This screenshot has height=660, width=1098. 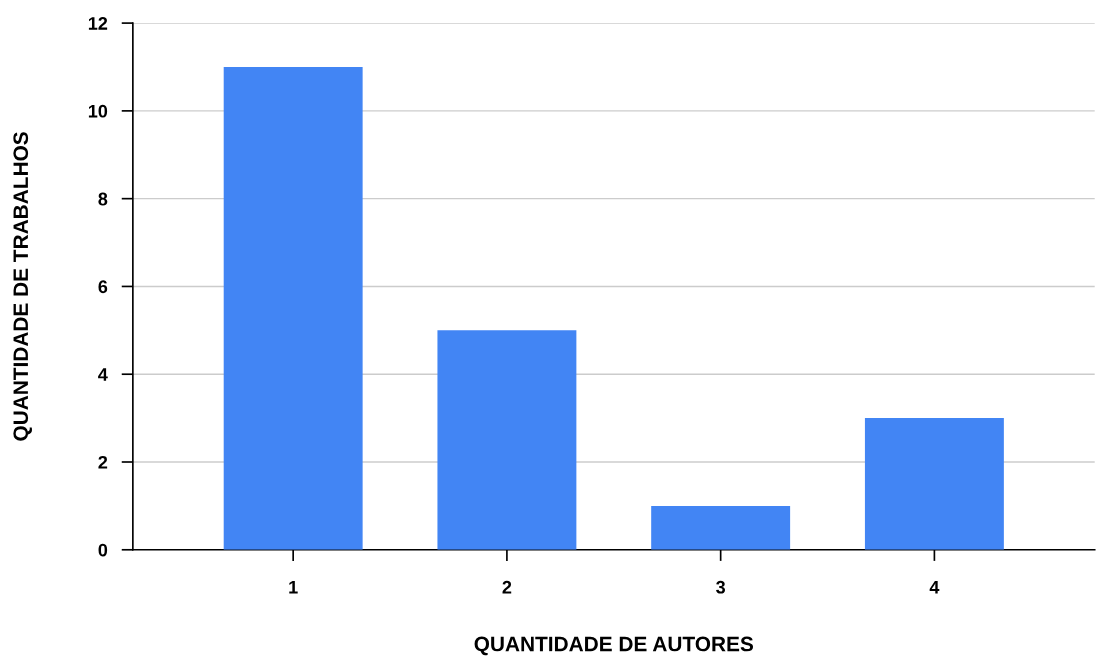 What do you see at coordinates (98, 23) in the screenshot?
I see `y-tick-label: 12` at bounding box center [98, 23].